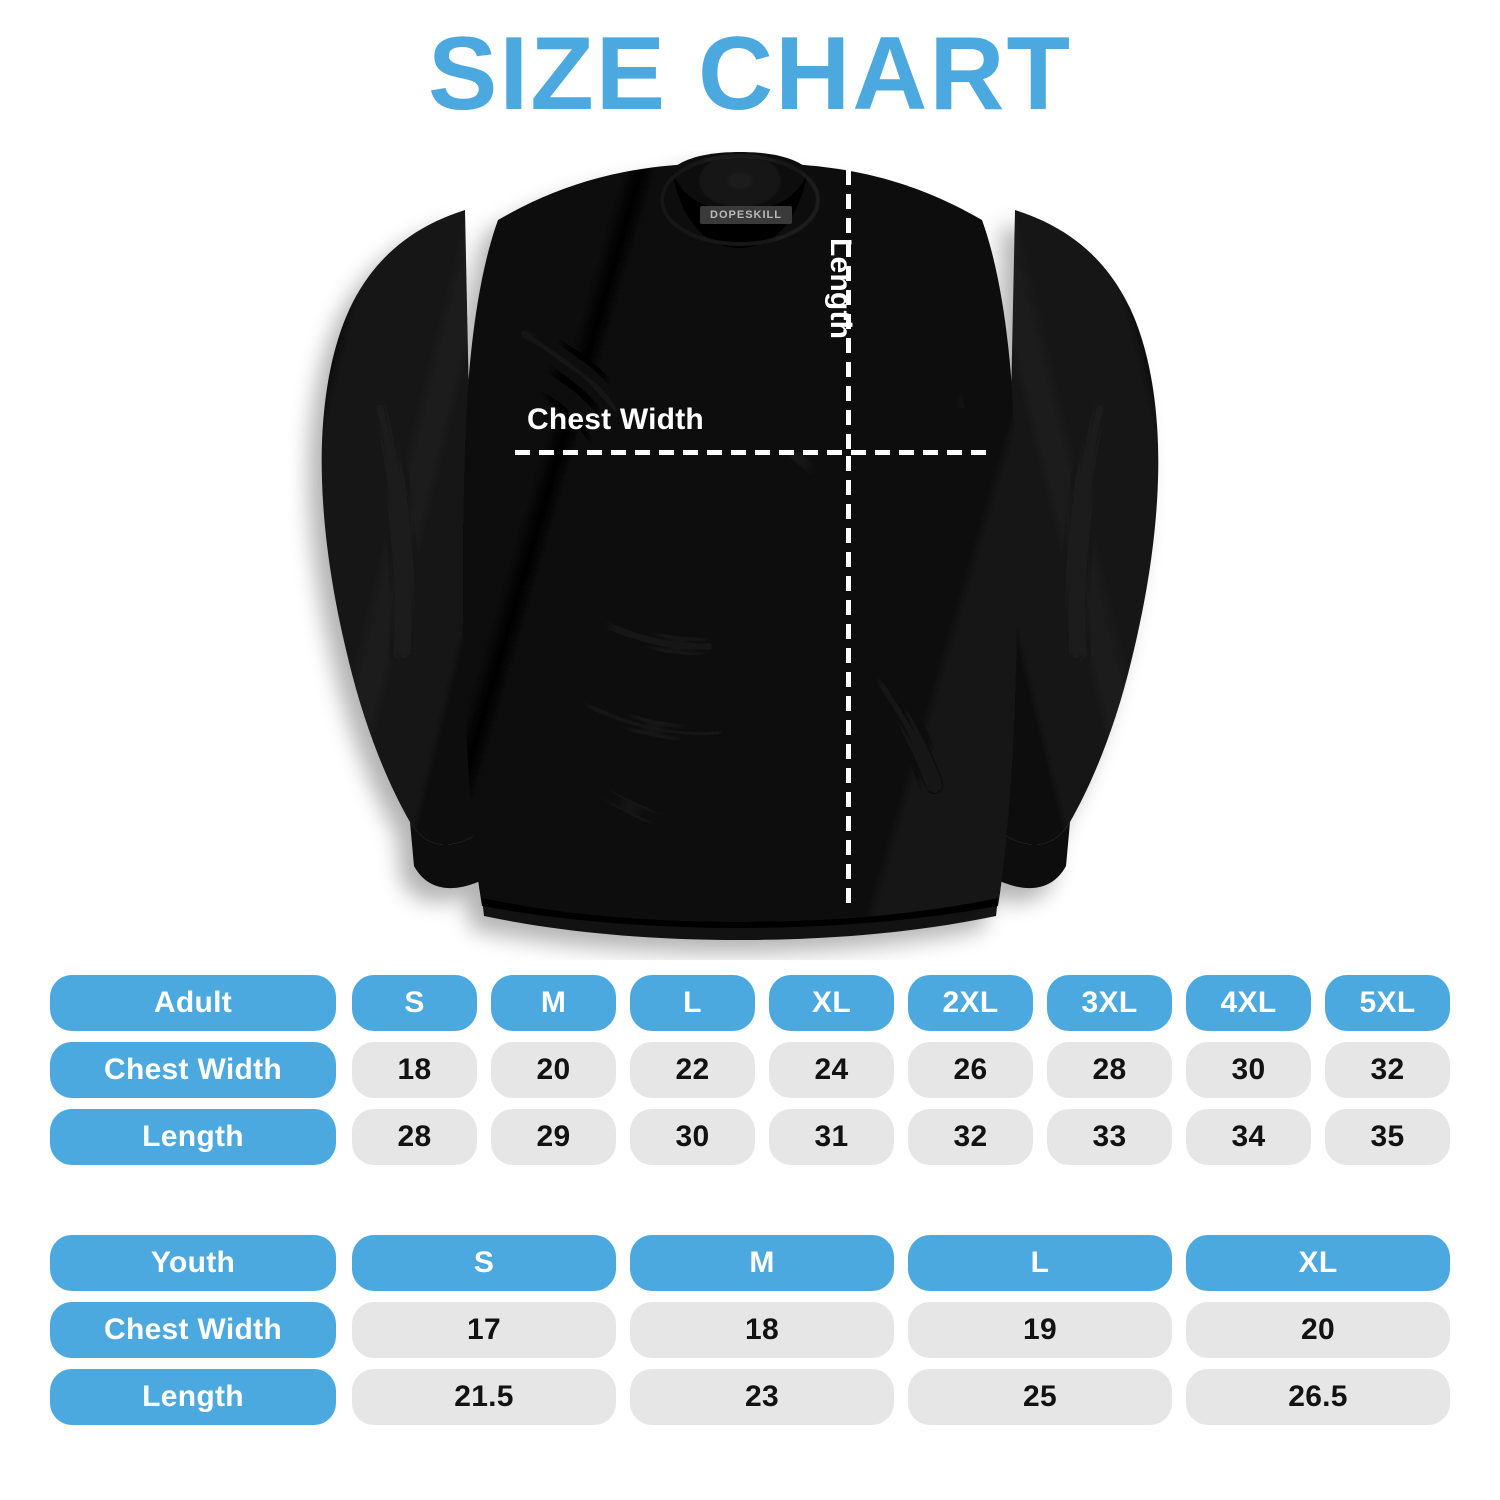 This screenshot has height=1500, width=1500. What do you see at coordinates (414, 1003) in the screenshot?
I see `adult-size-header-s: S` at bounding box center [414, 1003].